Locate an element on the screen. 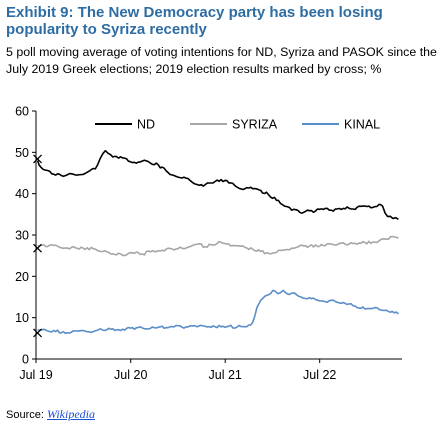 This screenshot has height=427, width=445. source-note: Source: Wikipedia is located at coordinates (50, 414).